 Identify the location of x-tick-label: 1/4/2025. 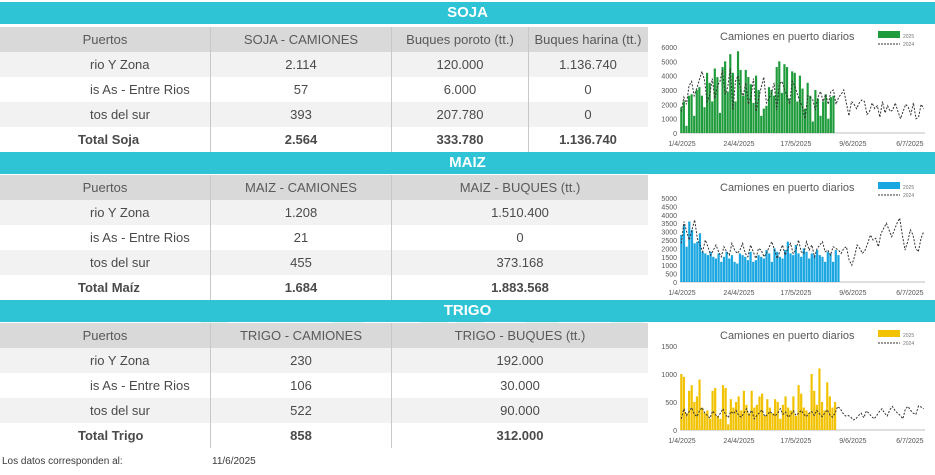
(681, 144).